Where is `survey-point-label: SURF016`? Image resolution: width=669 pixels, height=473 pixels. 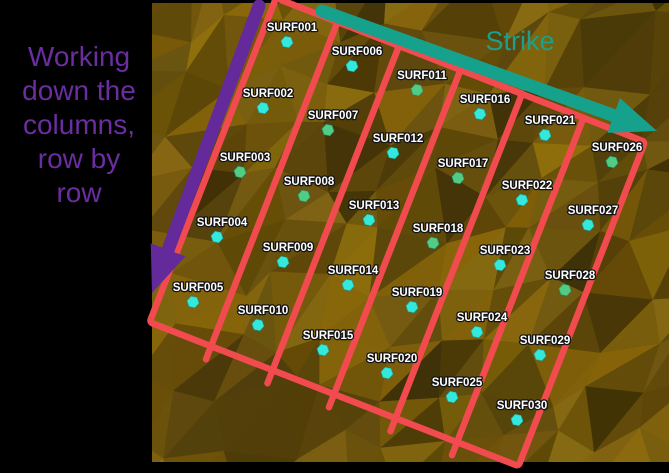
survey-point-label: SURF016 is located at coordinates (485, 100).